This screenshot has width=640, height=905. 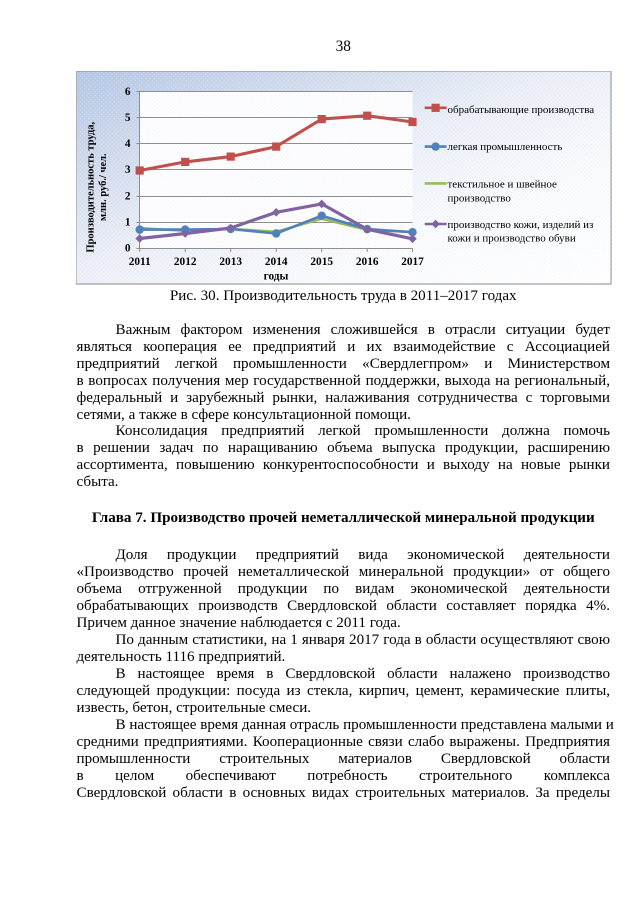 I want to click on svg-text: 2014, so click(x=275, y=261).